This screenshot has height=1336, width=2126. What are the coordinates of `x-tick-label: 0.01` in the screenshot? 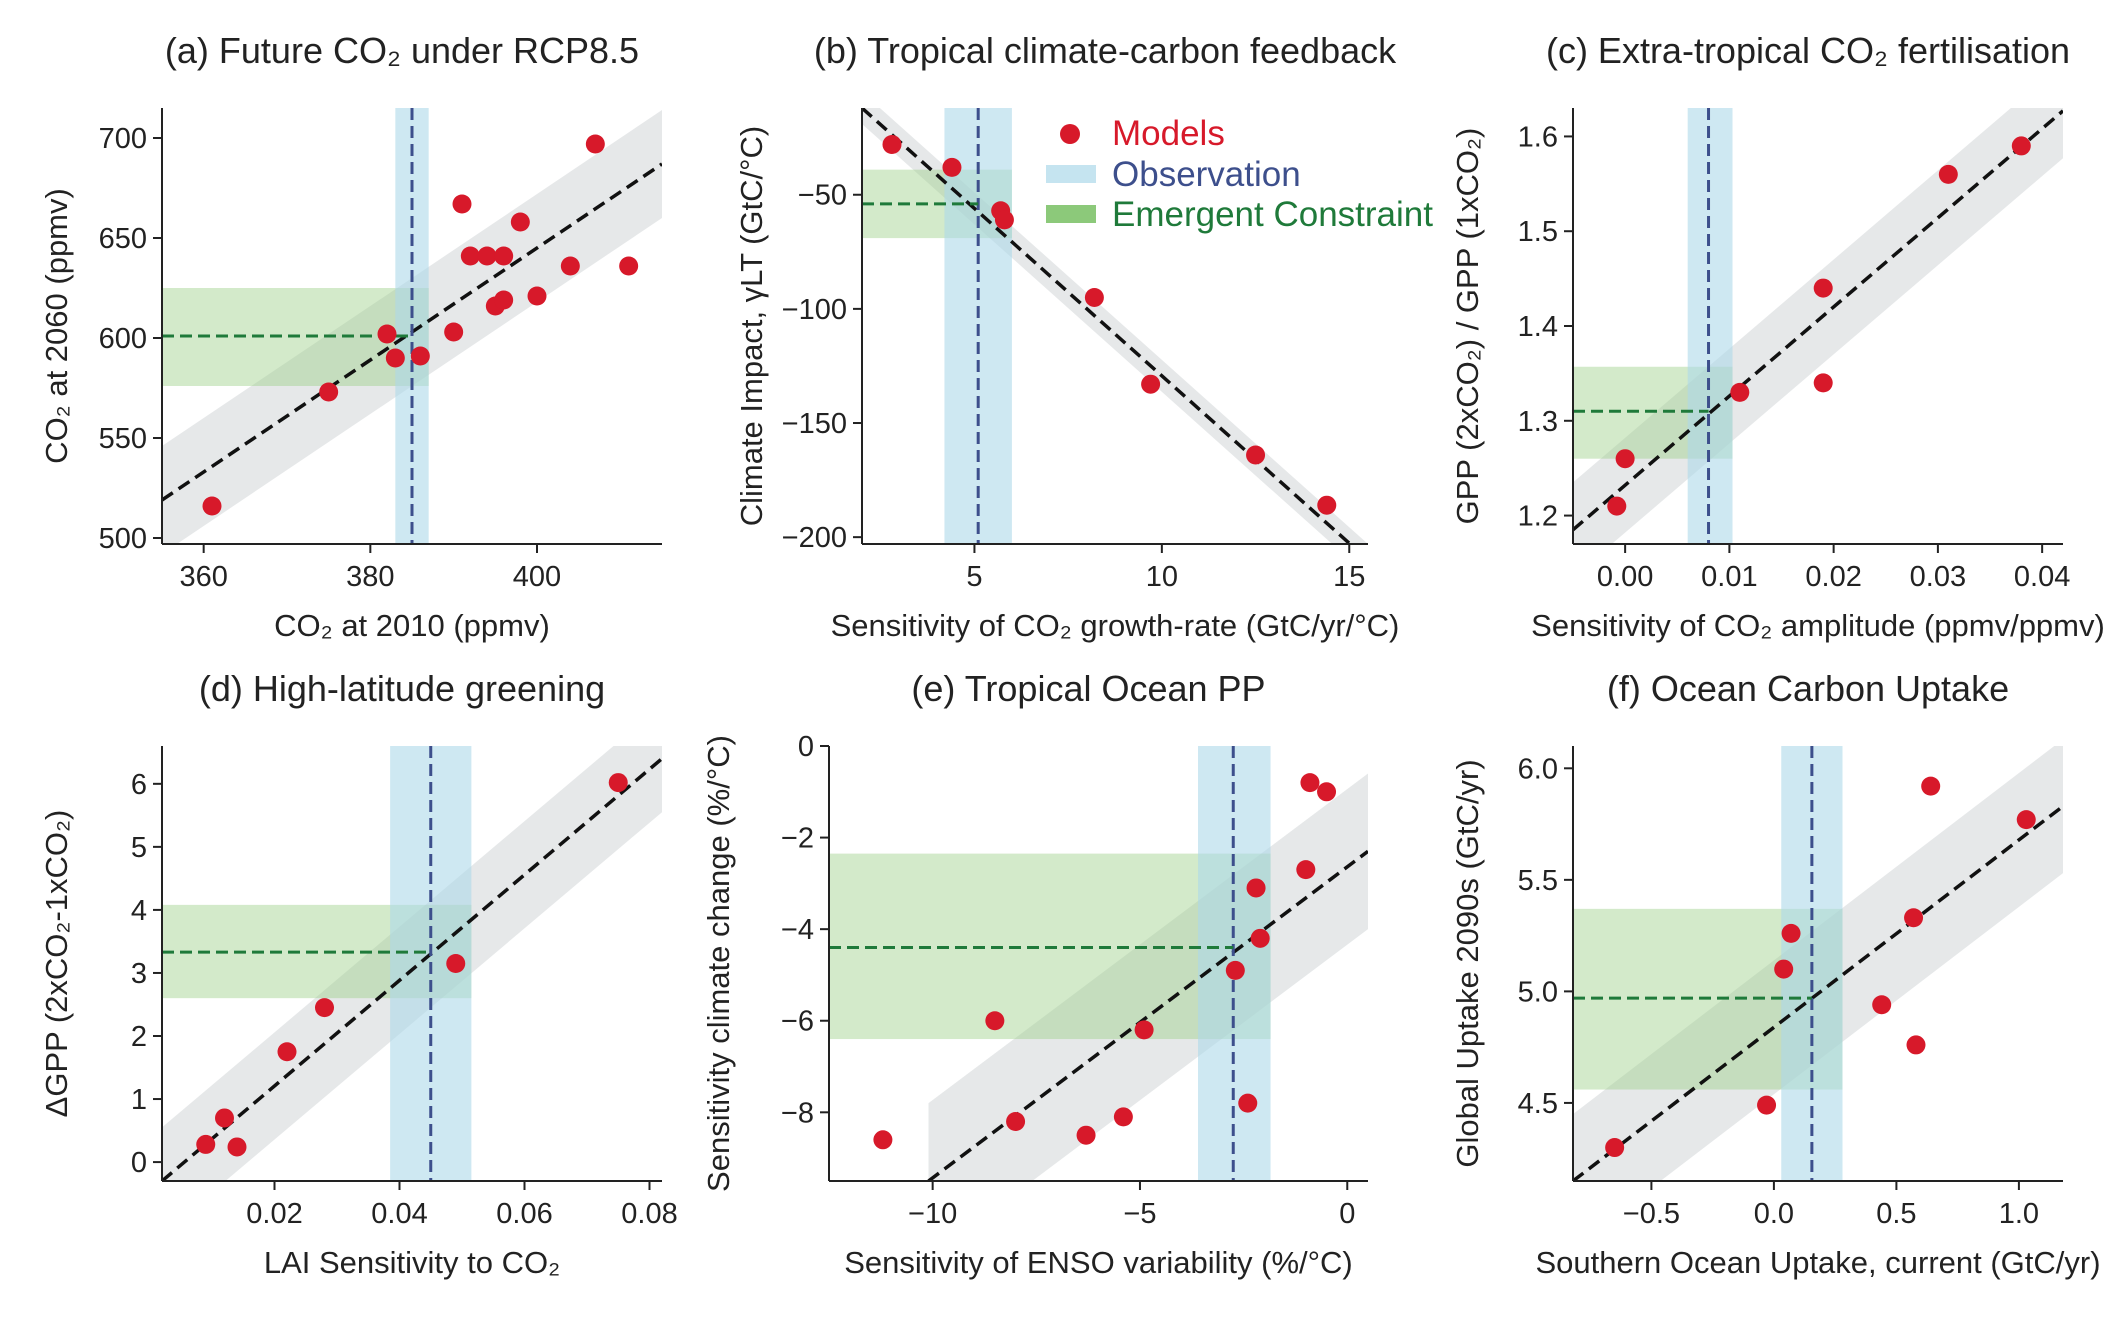 It's located at (1729, 577).